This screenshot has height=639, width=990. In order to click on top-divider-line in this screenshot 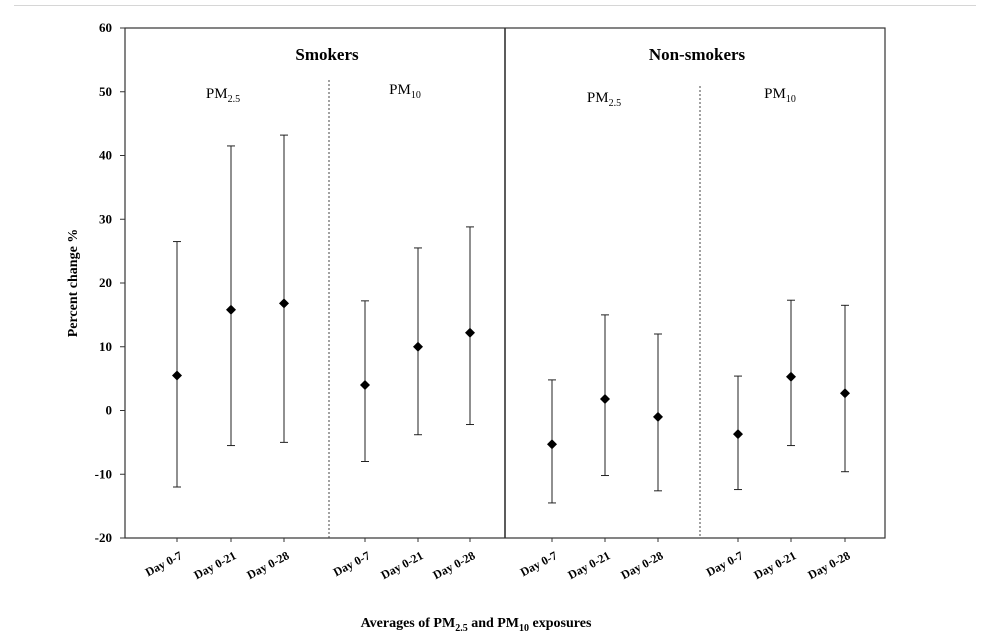, I will do `click(495, 5)`.